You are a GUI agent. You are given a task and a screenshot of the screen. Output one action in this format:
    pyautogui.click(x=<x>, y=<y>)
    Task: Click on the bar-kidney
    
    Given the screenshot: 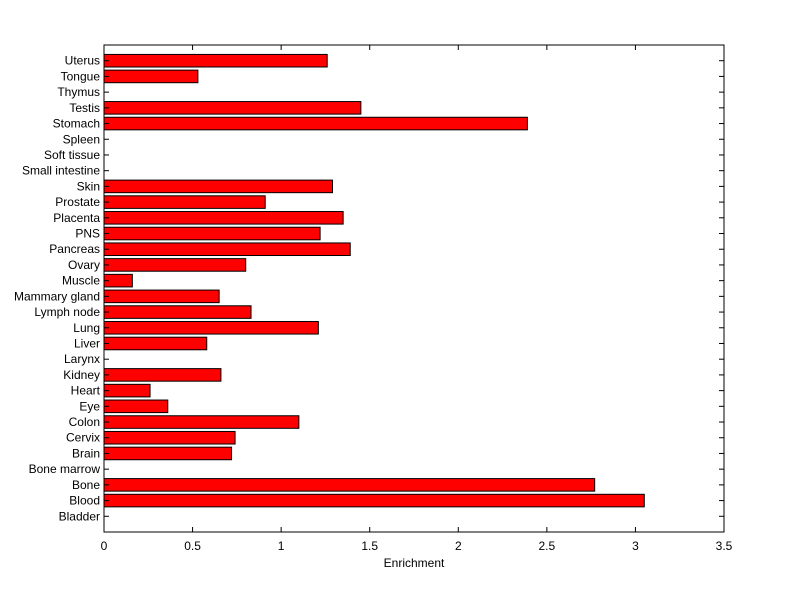 What is the action you would take?
    pyautogui.click(x=162, y=375)
    